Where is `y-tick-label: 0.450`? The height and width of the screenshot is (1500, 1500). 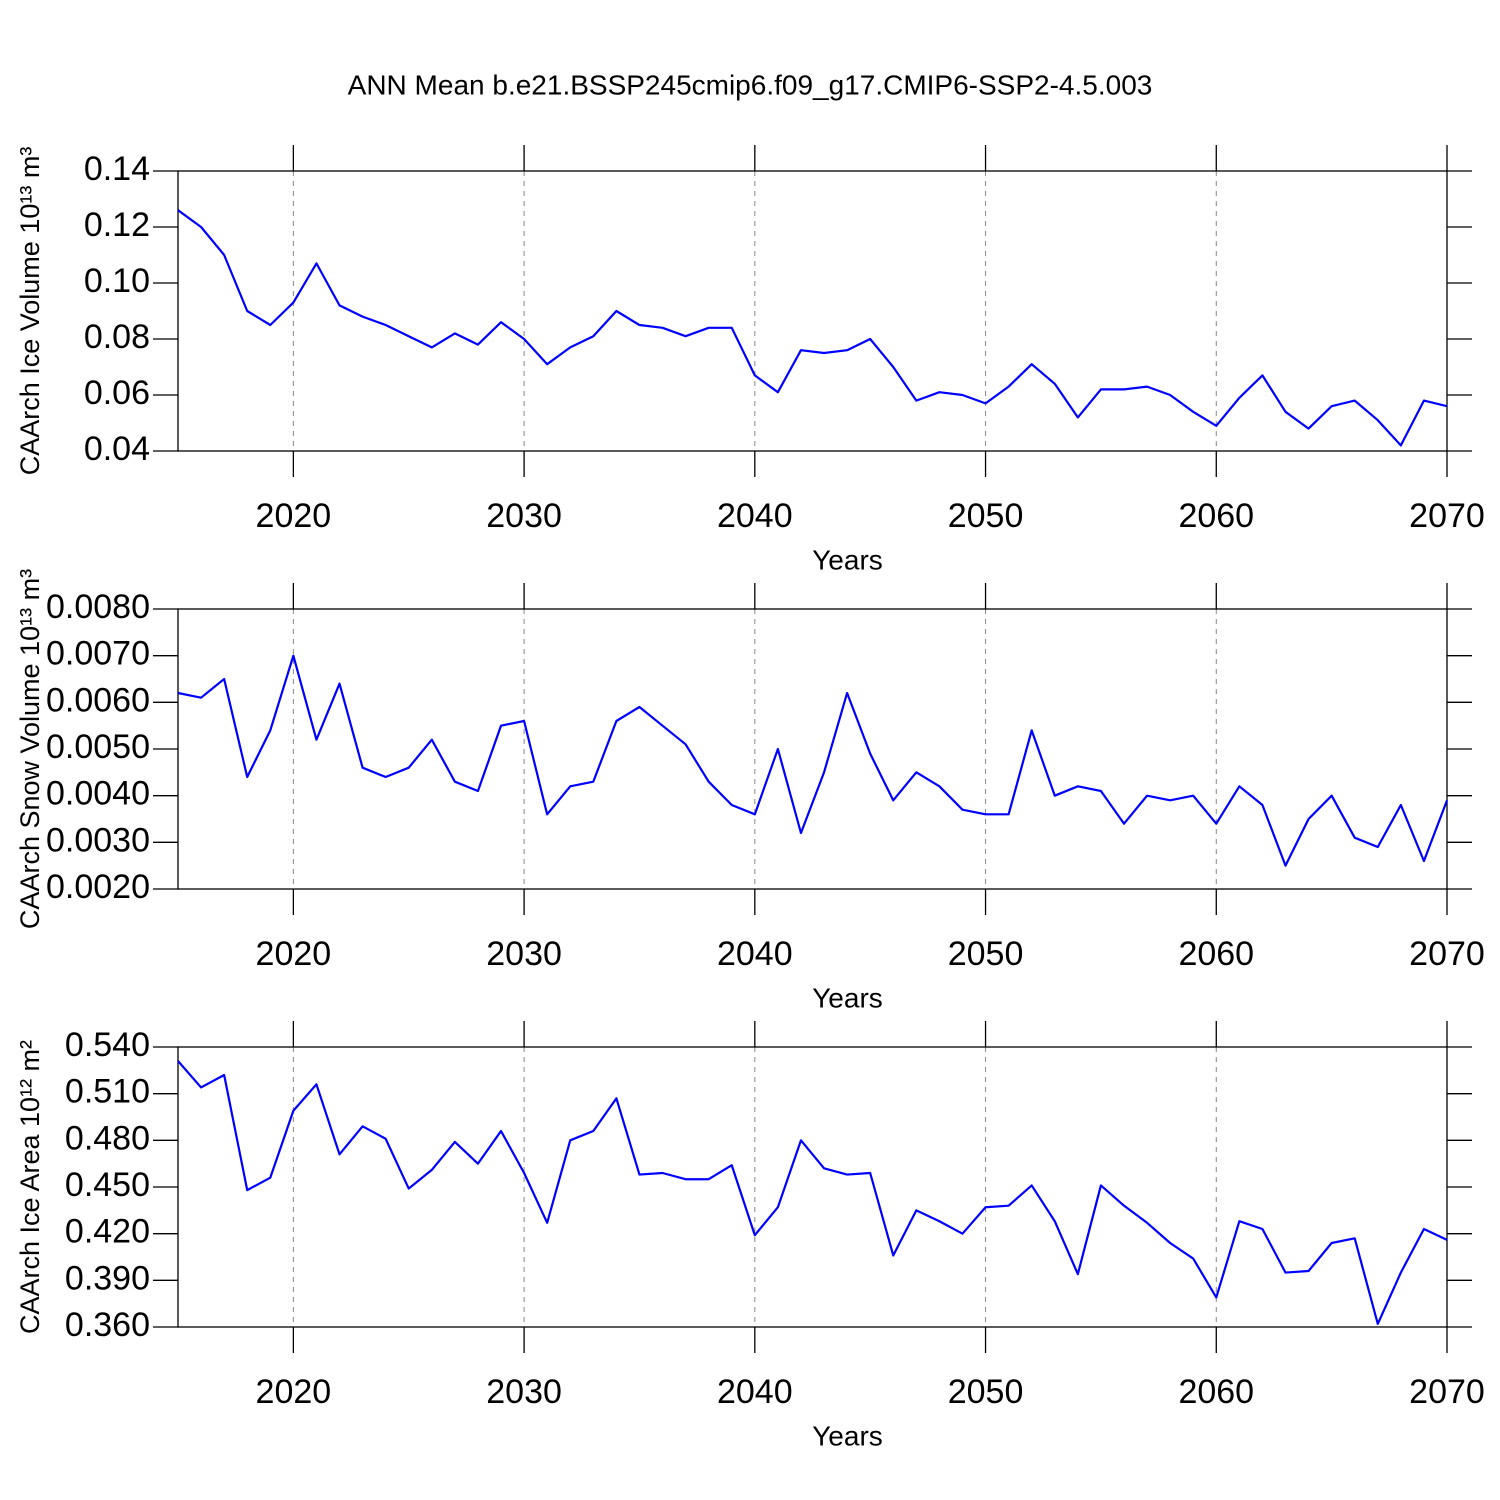 y-tick-label: 0.450 is located at coordinates (107, 1185).